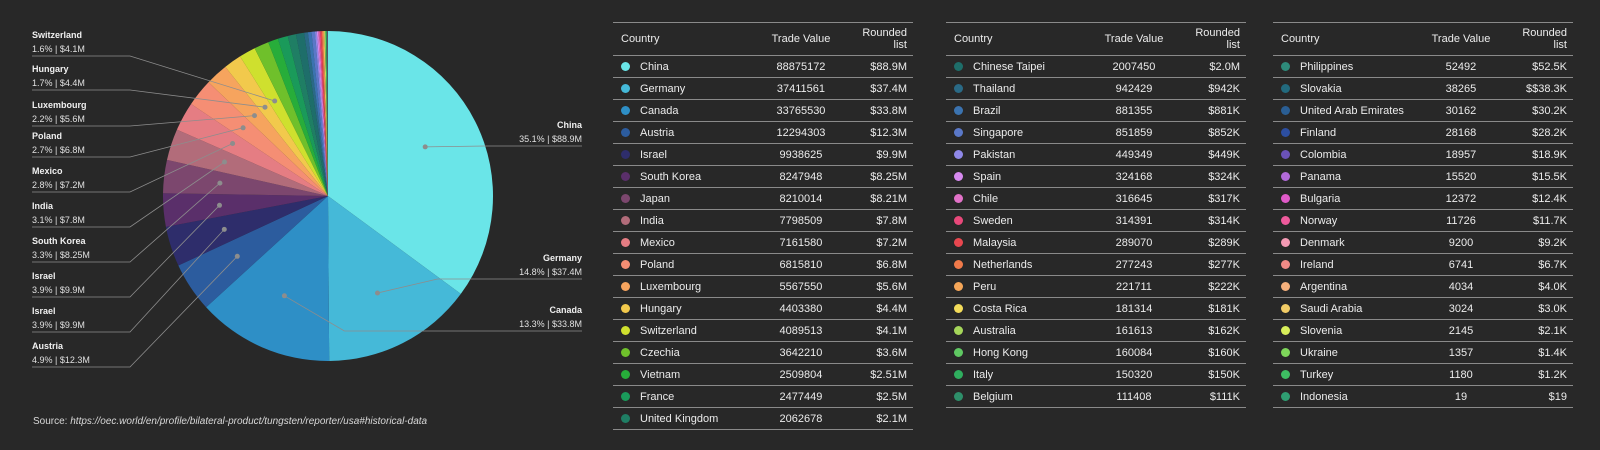 The image size is (1600, 450). What do you see at coordinates (1134, 110) in the screenshot?
I see `trade-value-cell: 881355` at bounding box center [1134, 110].